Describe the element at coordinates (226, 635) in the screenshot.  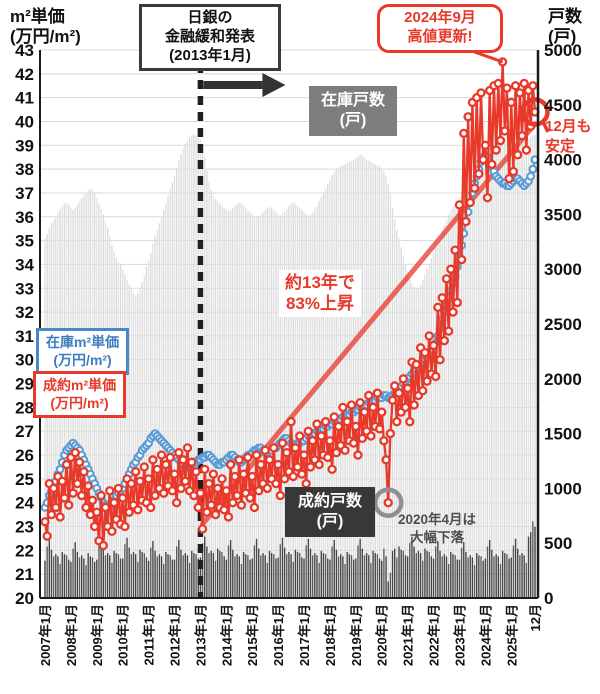
I see `svg-text: 2014年1月` at that location.